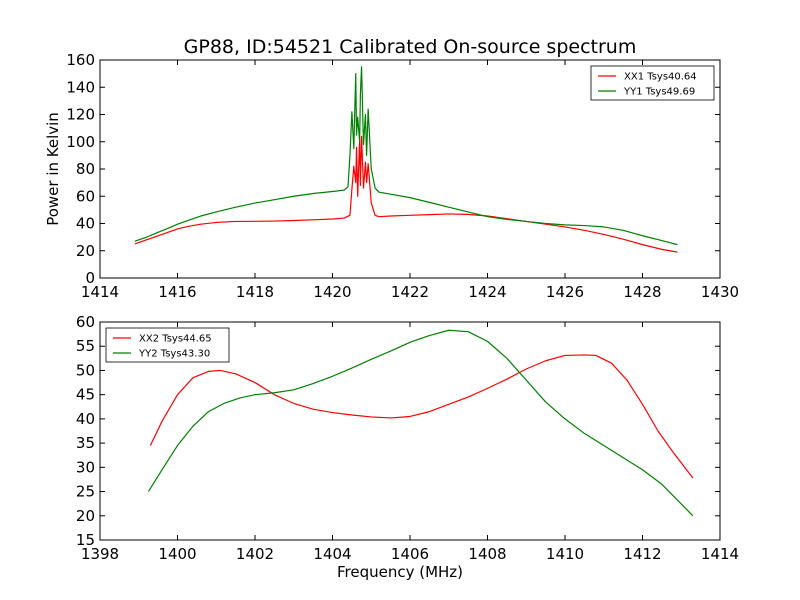 The width and height of the screenshot is (800, 600). What do you see at coordinates (410, 554) in the screenshot?
I see `x-tick-label: 1406` at bounding box center [410, 554].